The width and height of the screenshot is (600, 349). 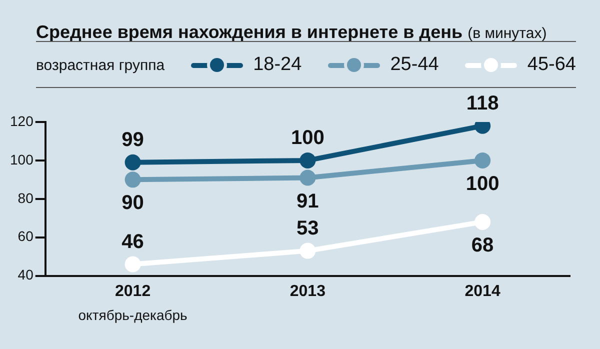 What do you see at coordinates (307, 228) in the screenshot?
I see `data-label: 53` at bounding box center [307, 228].